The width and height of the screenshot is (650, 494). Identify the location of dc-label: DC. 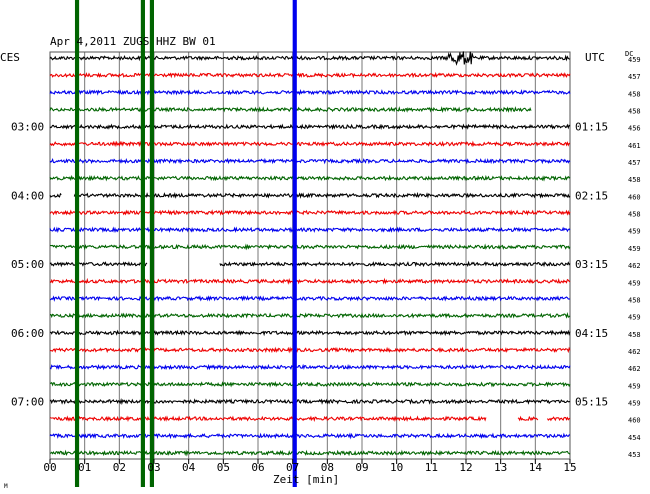
(629, 54).